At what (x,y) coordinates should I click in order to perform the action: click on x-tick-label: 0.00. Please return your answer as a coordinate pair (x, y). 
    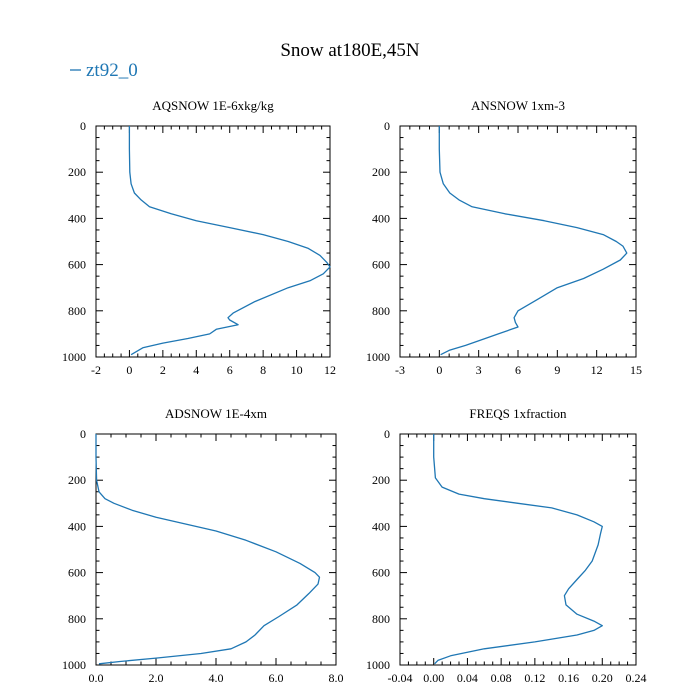
    Looking at the image, I should click on (433, 678).